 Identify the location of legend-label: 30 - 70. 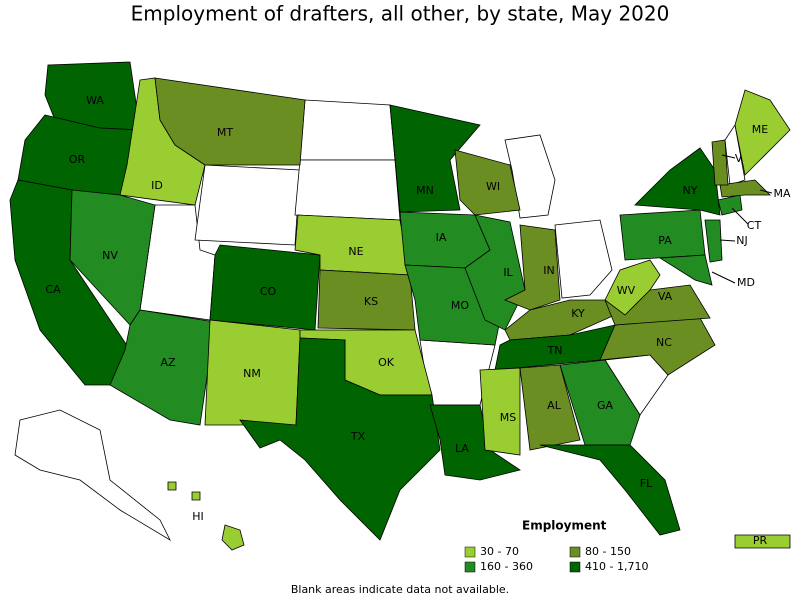
(499, 551).